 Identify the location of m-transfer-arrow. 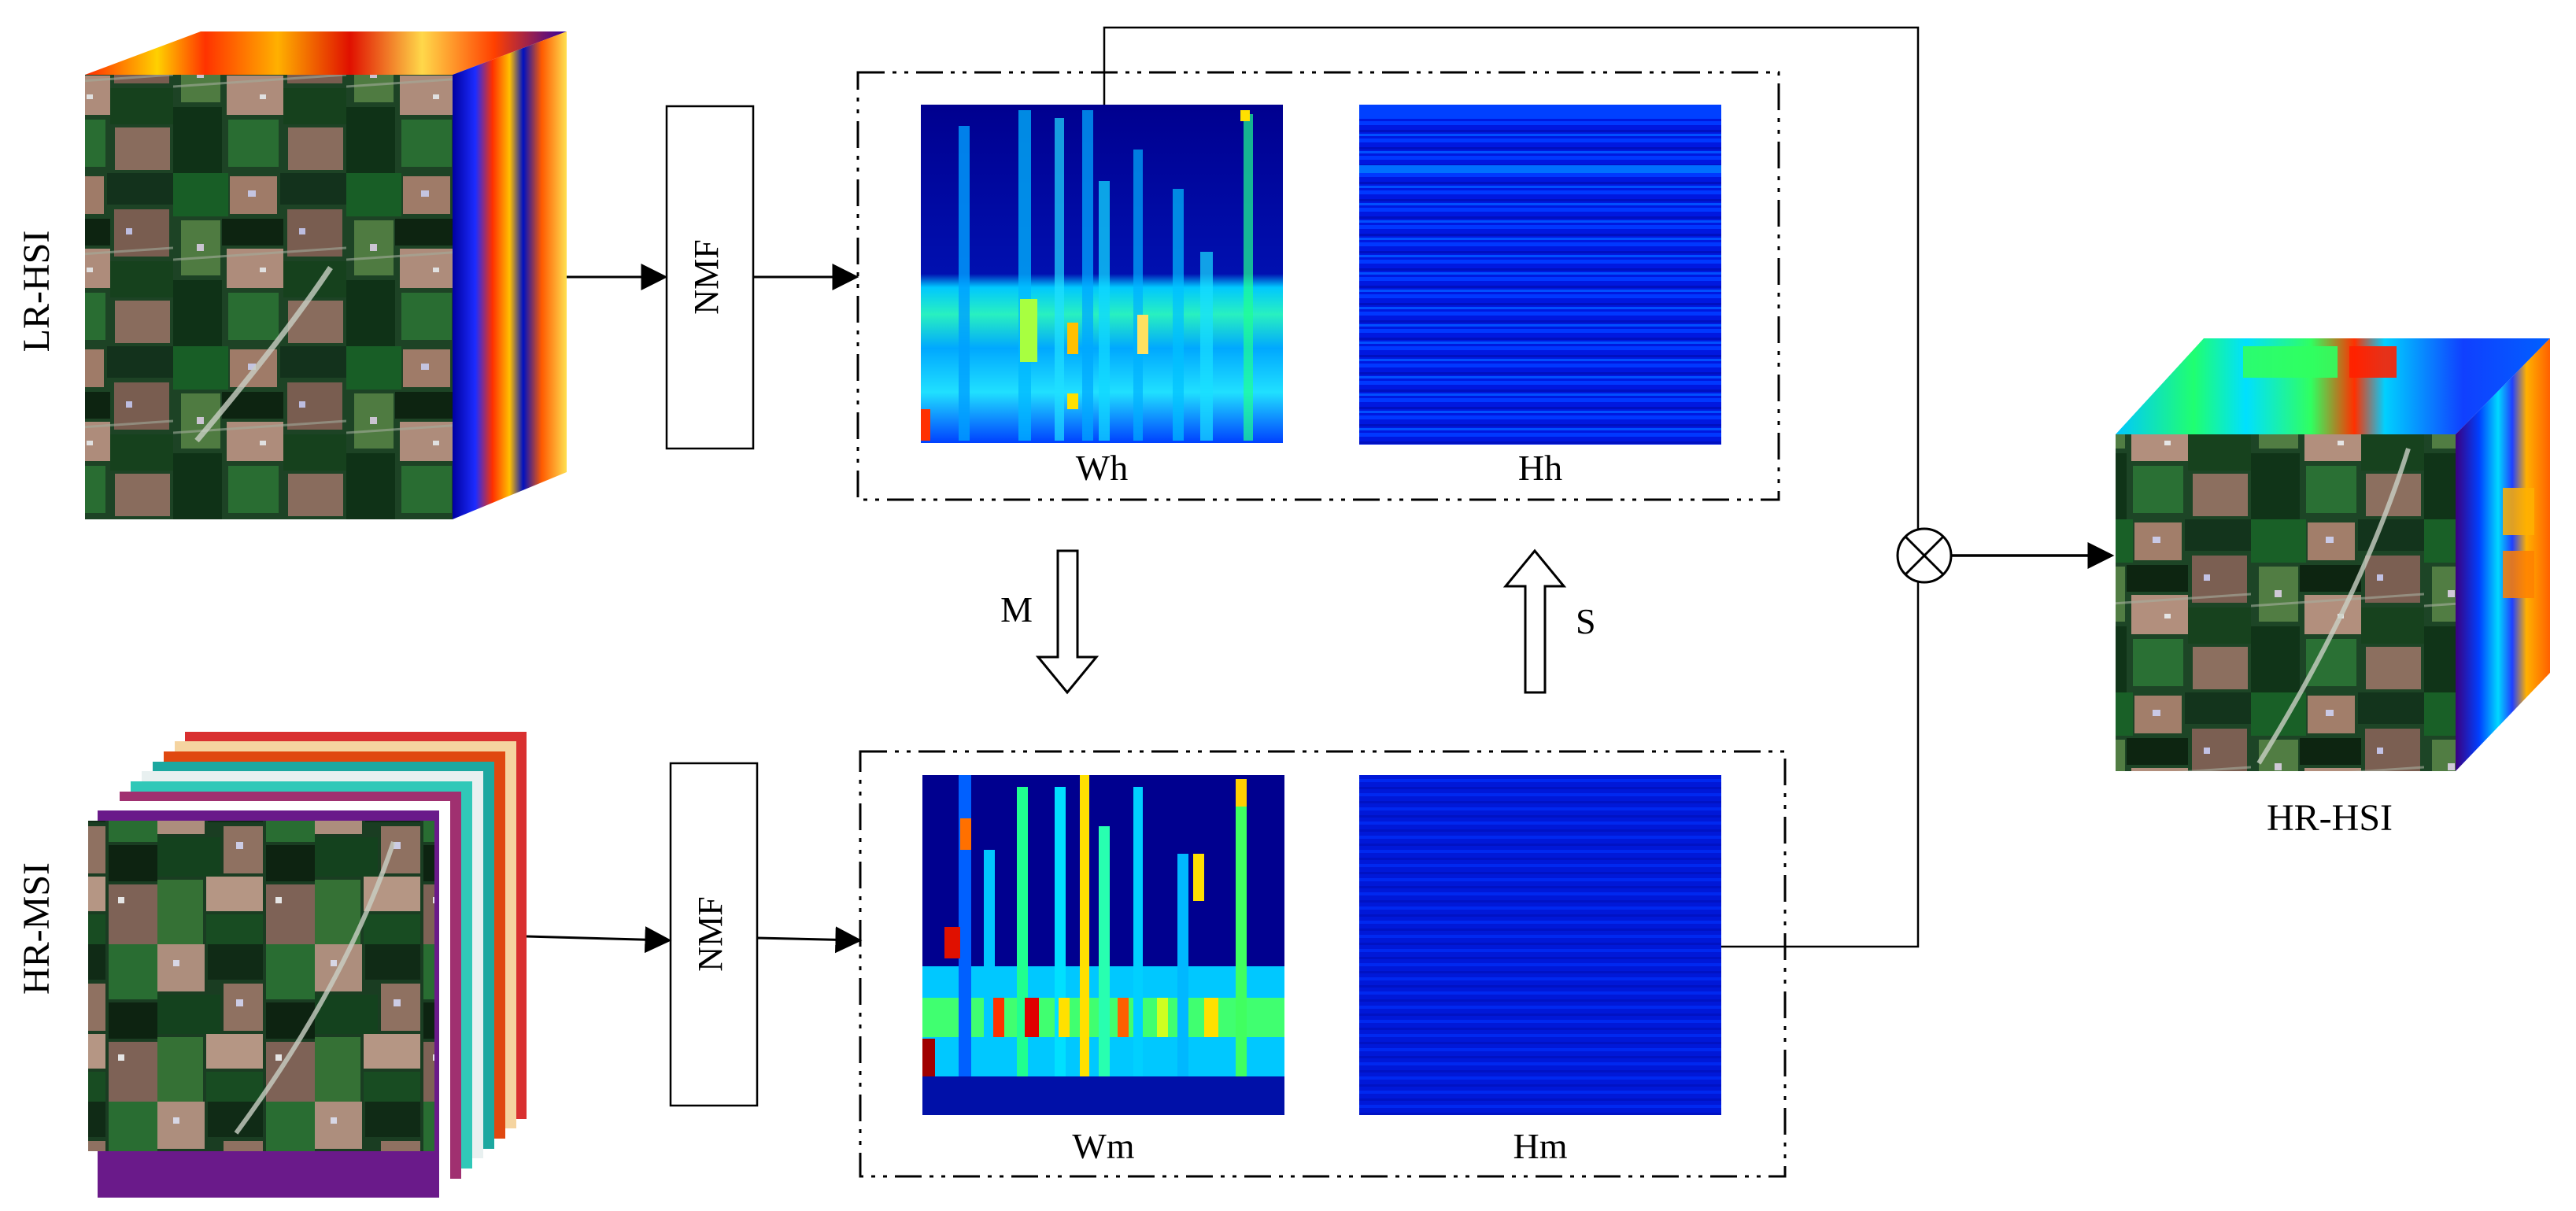
(1067, 622).